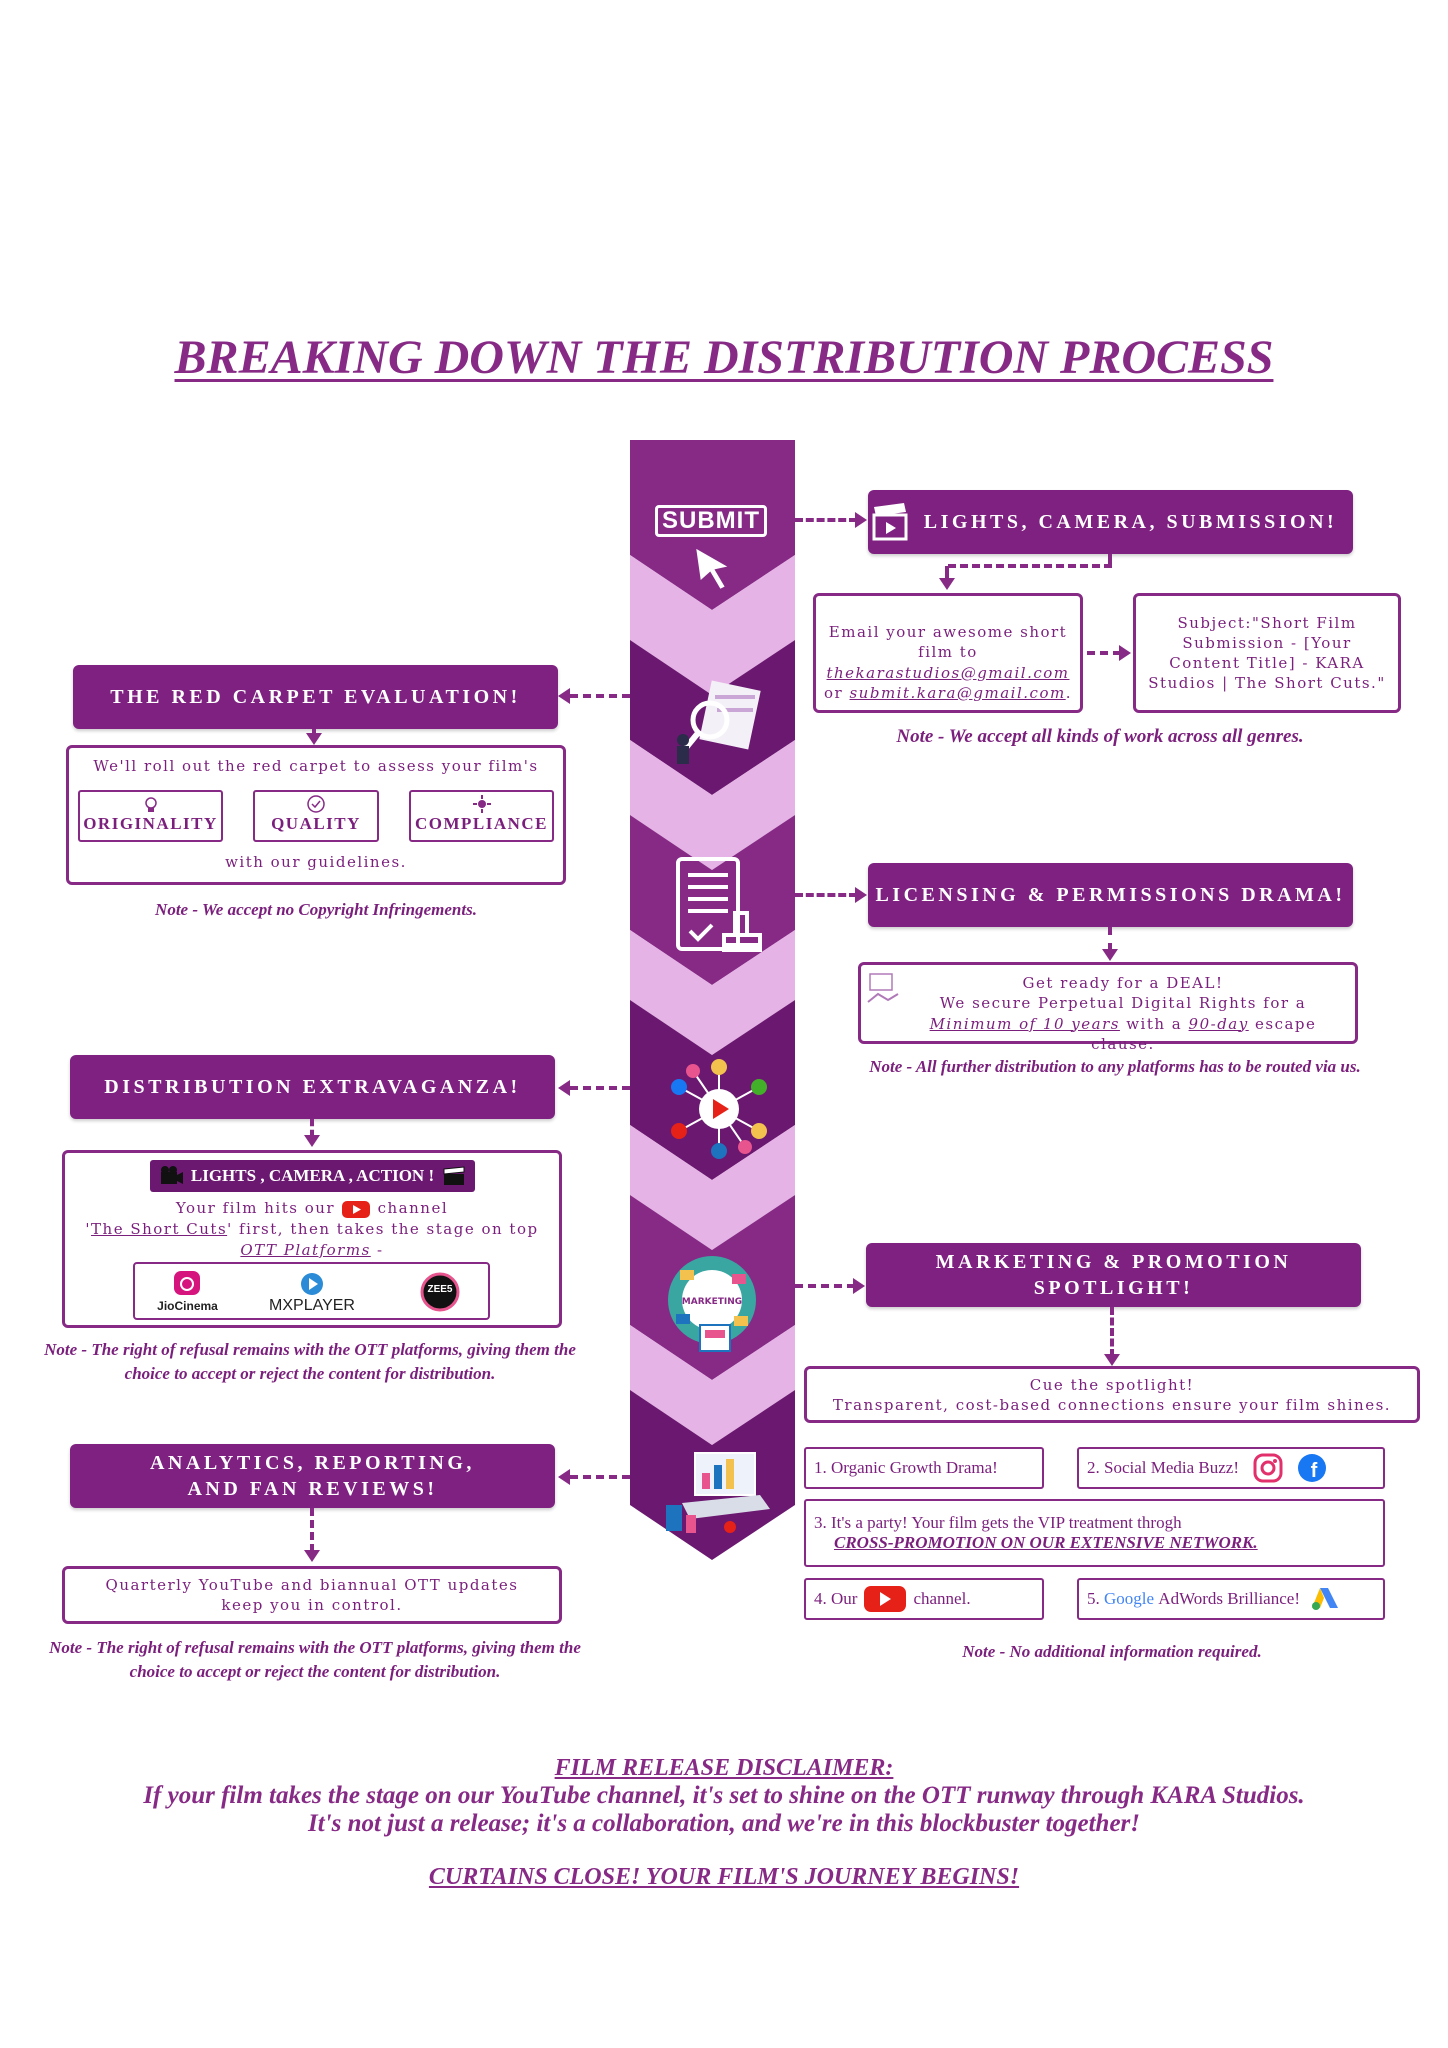 This screenshot has width=1448, height=2048. Describe the element at coordinates (1324, 1599) in the screenshot. I see `google-ads-icon` at that location.